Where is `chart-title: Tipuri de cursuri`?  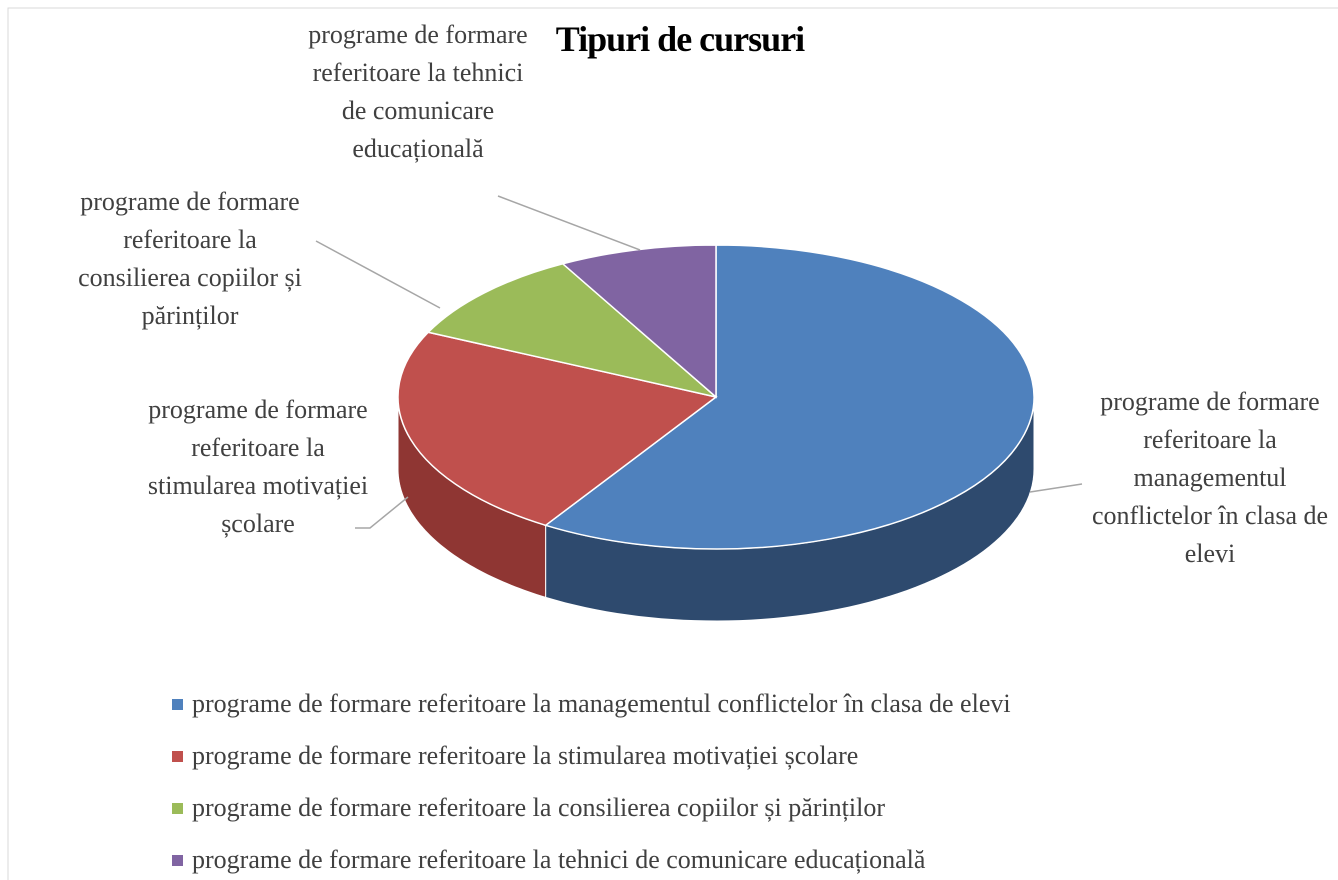
chart-title: Tipuri de cursuri is located at coordinates (680, 39).